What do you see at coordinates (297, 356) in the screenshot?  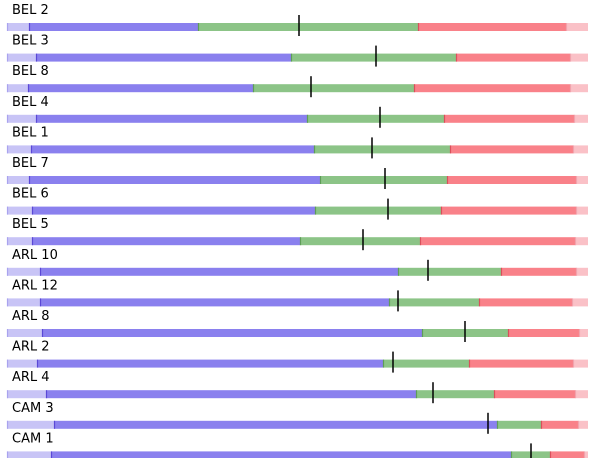 I see `chart-row: ARL 2` at bounding box center [297, 356].